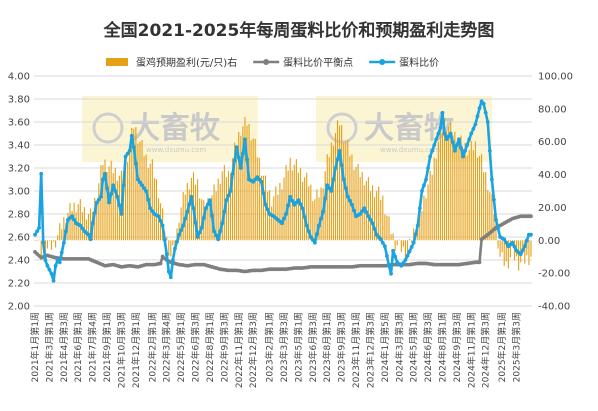  Describe the element at coordinates (19, 192) in the screenshot. I see `left-tick-label: 3.00` at that location.